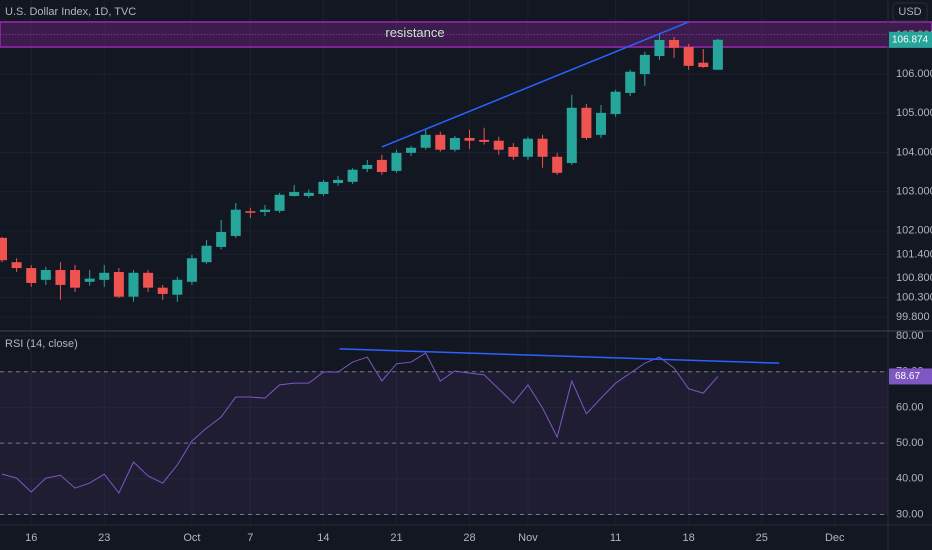 The width and height of the screenshot is (932, 550). Describe the element at coordinates (910, 514) in the screenshot. I see `y-tick-label: 30.00` at that location.